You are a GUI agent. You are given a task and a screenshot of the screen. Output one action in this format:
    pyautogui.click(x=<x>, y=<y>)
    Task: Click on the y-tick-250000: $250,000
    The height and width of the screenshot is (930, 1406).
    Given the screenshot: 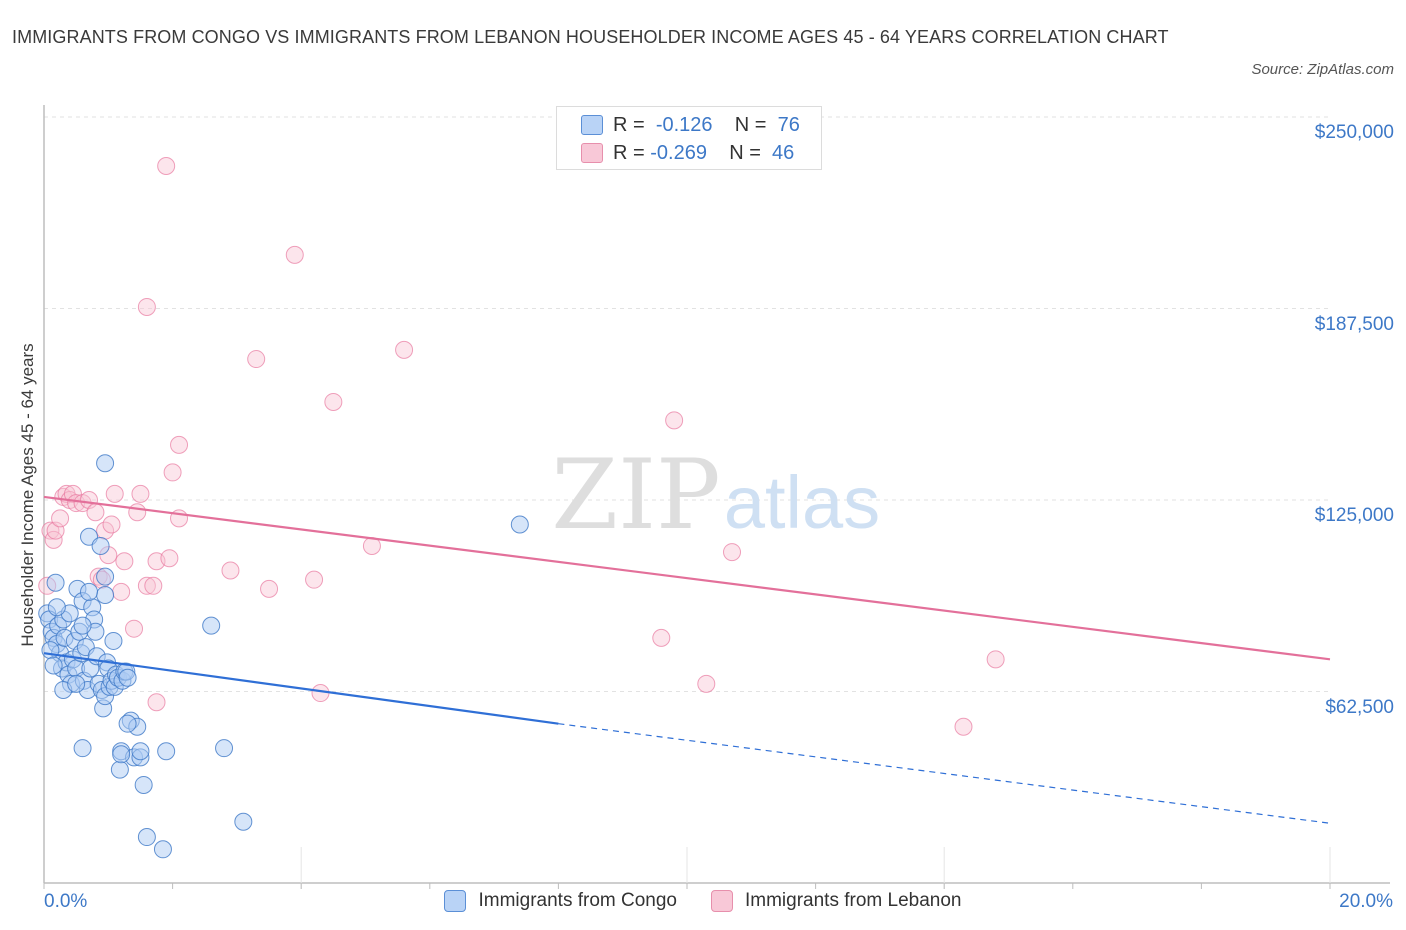 What is the action you would take?
    pyautogui.click(x=1354, y=132)
    